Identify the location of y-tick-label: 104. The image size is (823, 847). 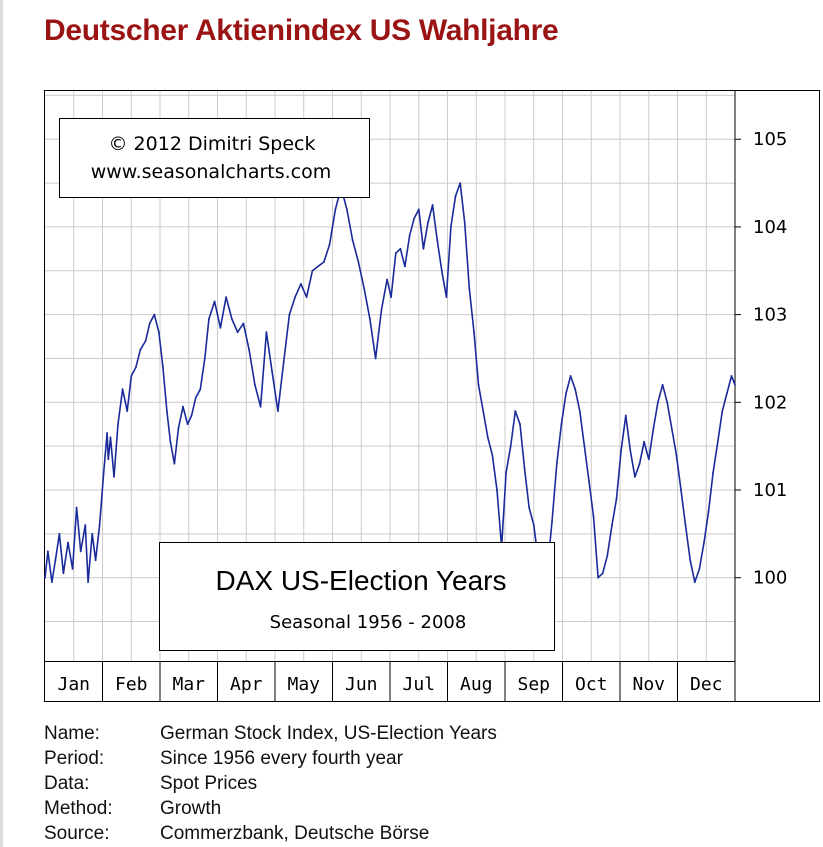
(770, 227).